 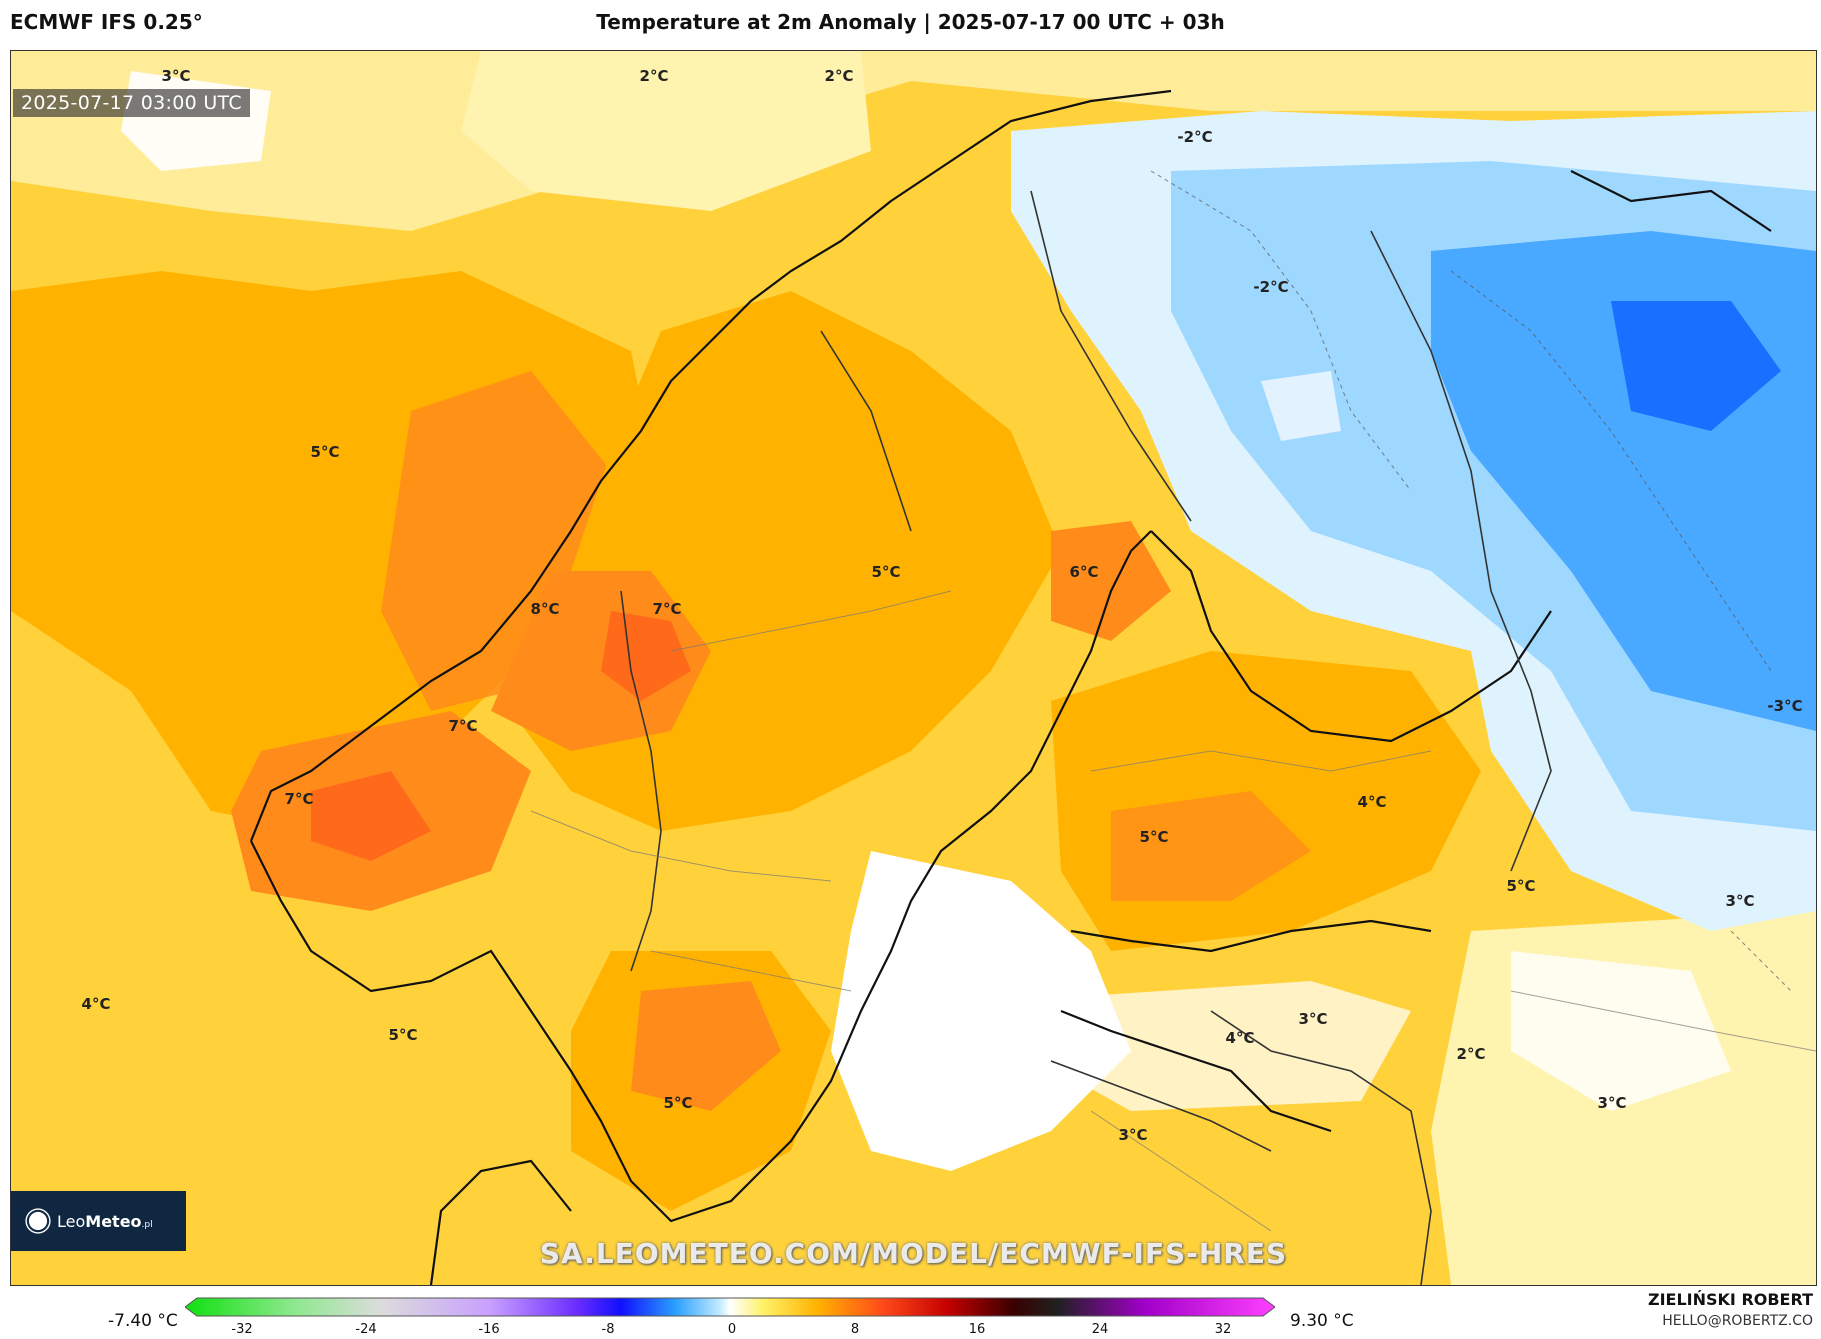 What do you see at coordinates (489, 1329) in the screenshot?
I see `colorbar-tick: -16` at bounding box center [489, 1329].